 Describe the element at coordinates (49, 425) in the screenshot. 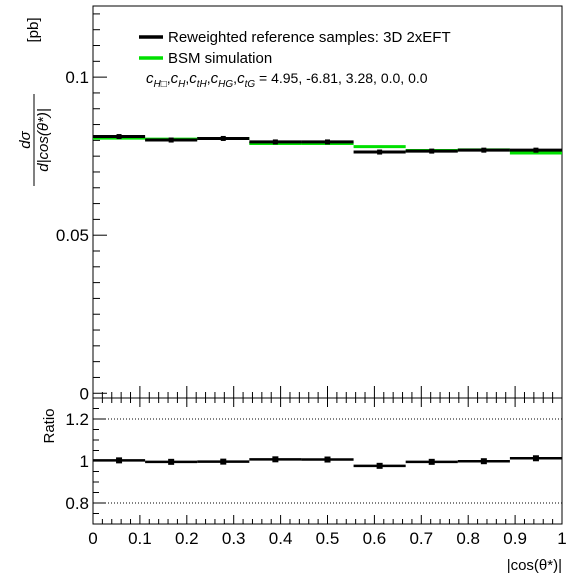

I see `ratio-y-axis-label: Ratio` at that location.